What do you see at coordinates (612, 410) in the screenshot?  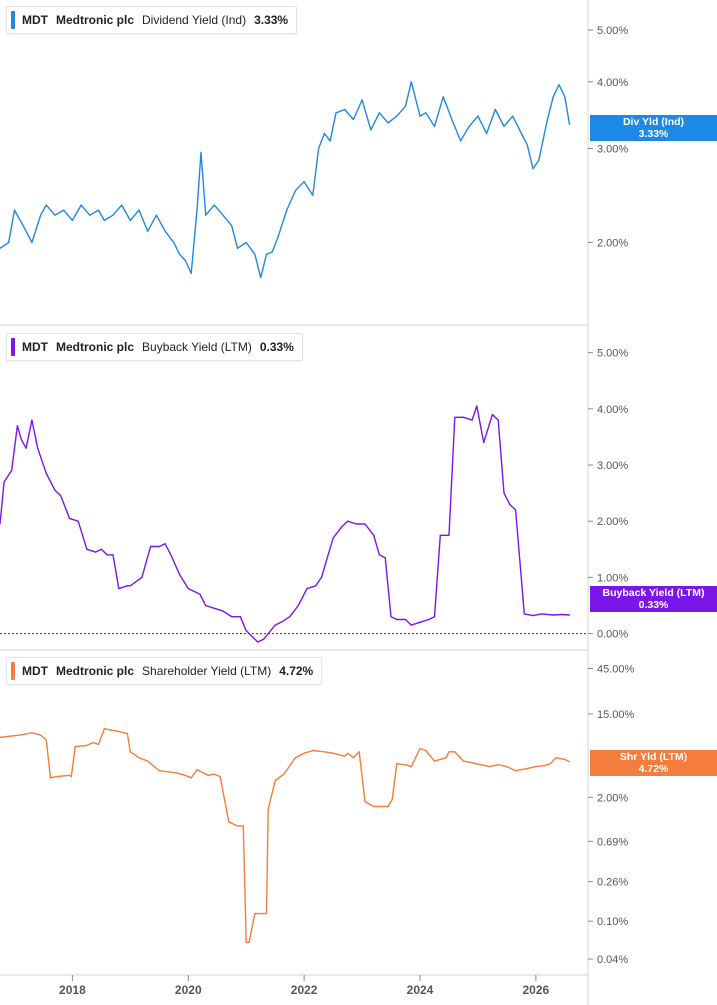 I see `y-tick-label: 4.00%` at bounding box center [612, 410].